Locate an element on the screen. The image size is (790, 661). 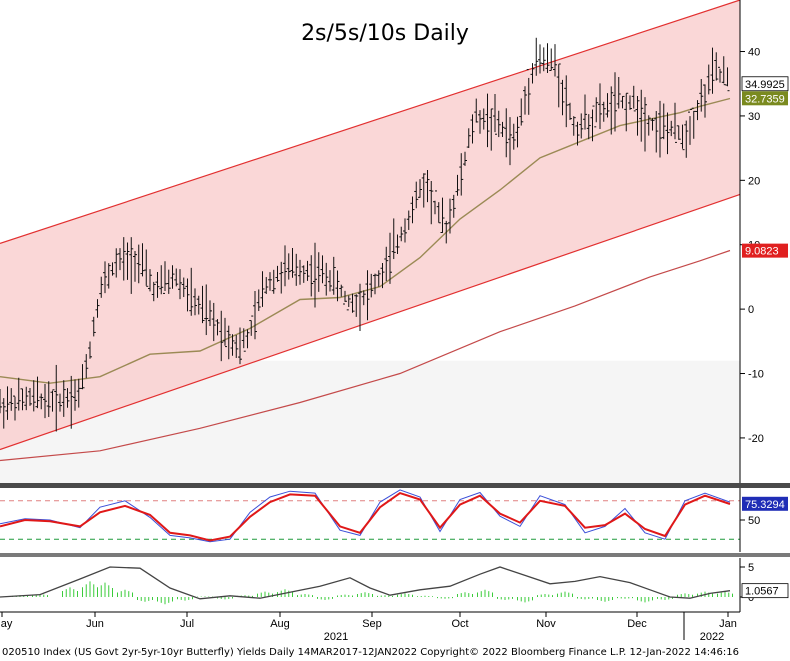
stoch-last-value: 75.3294 is located at coordinates (765, 505).